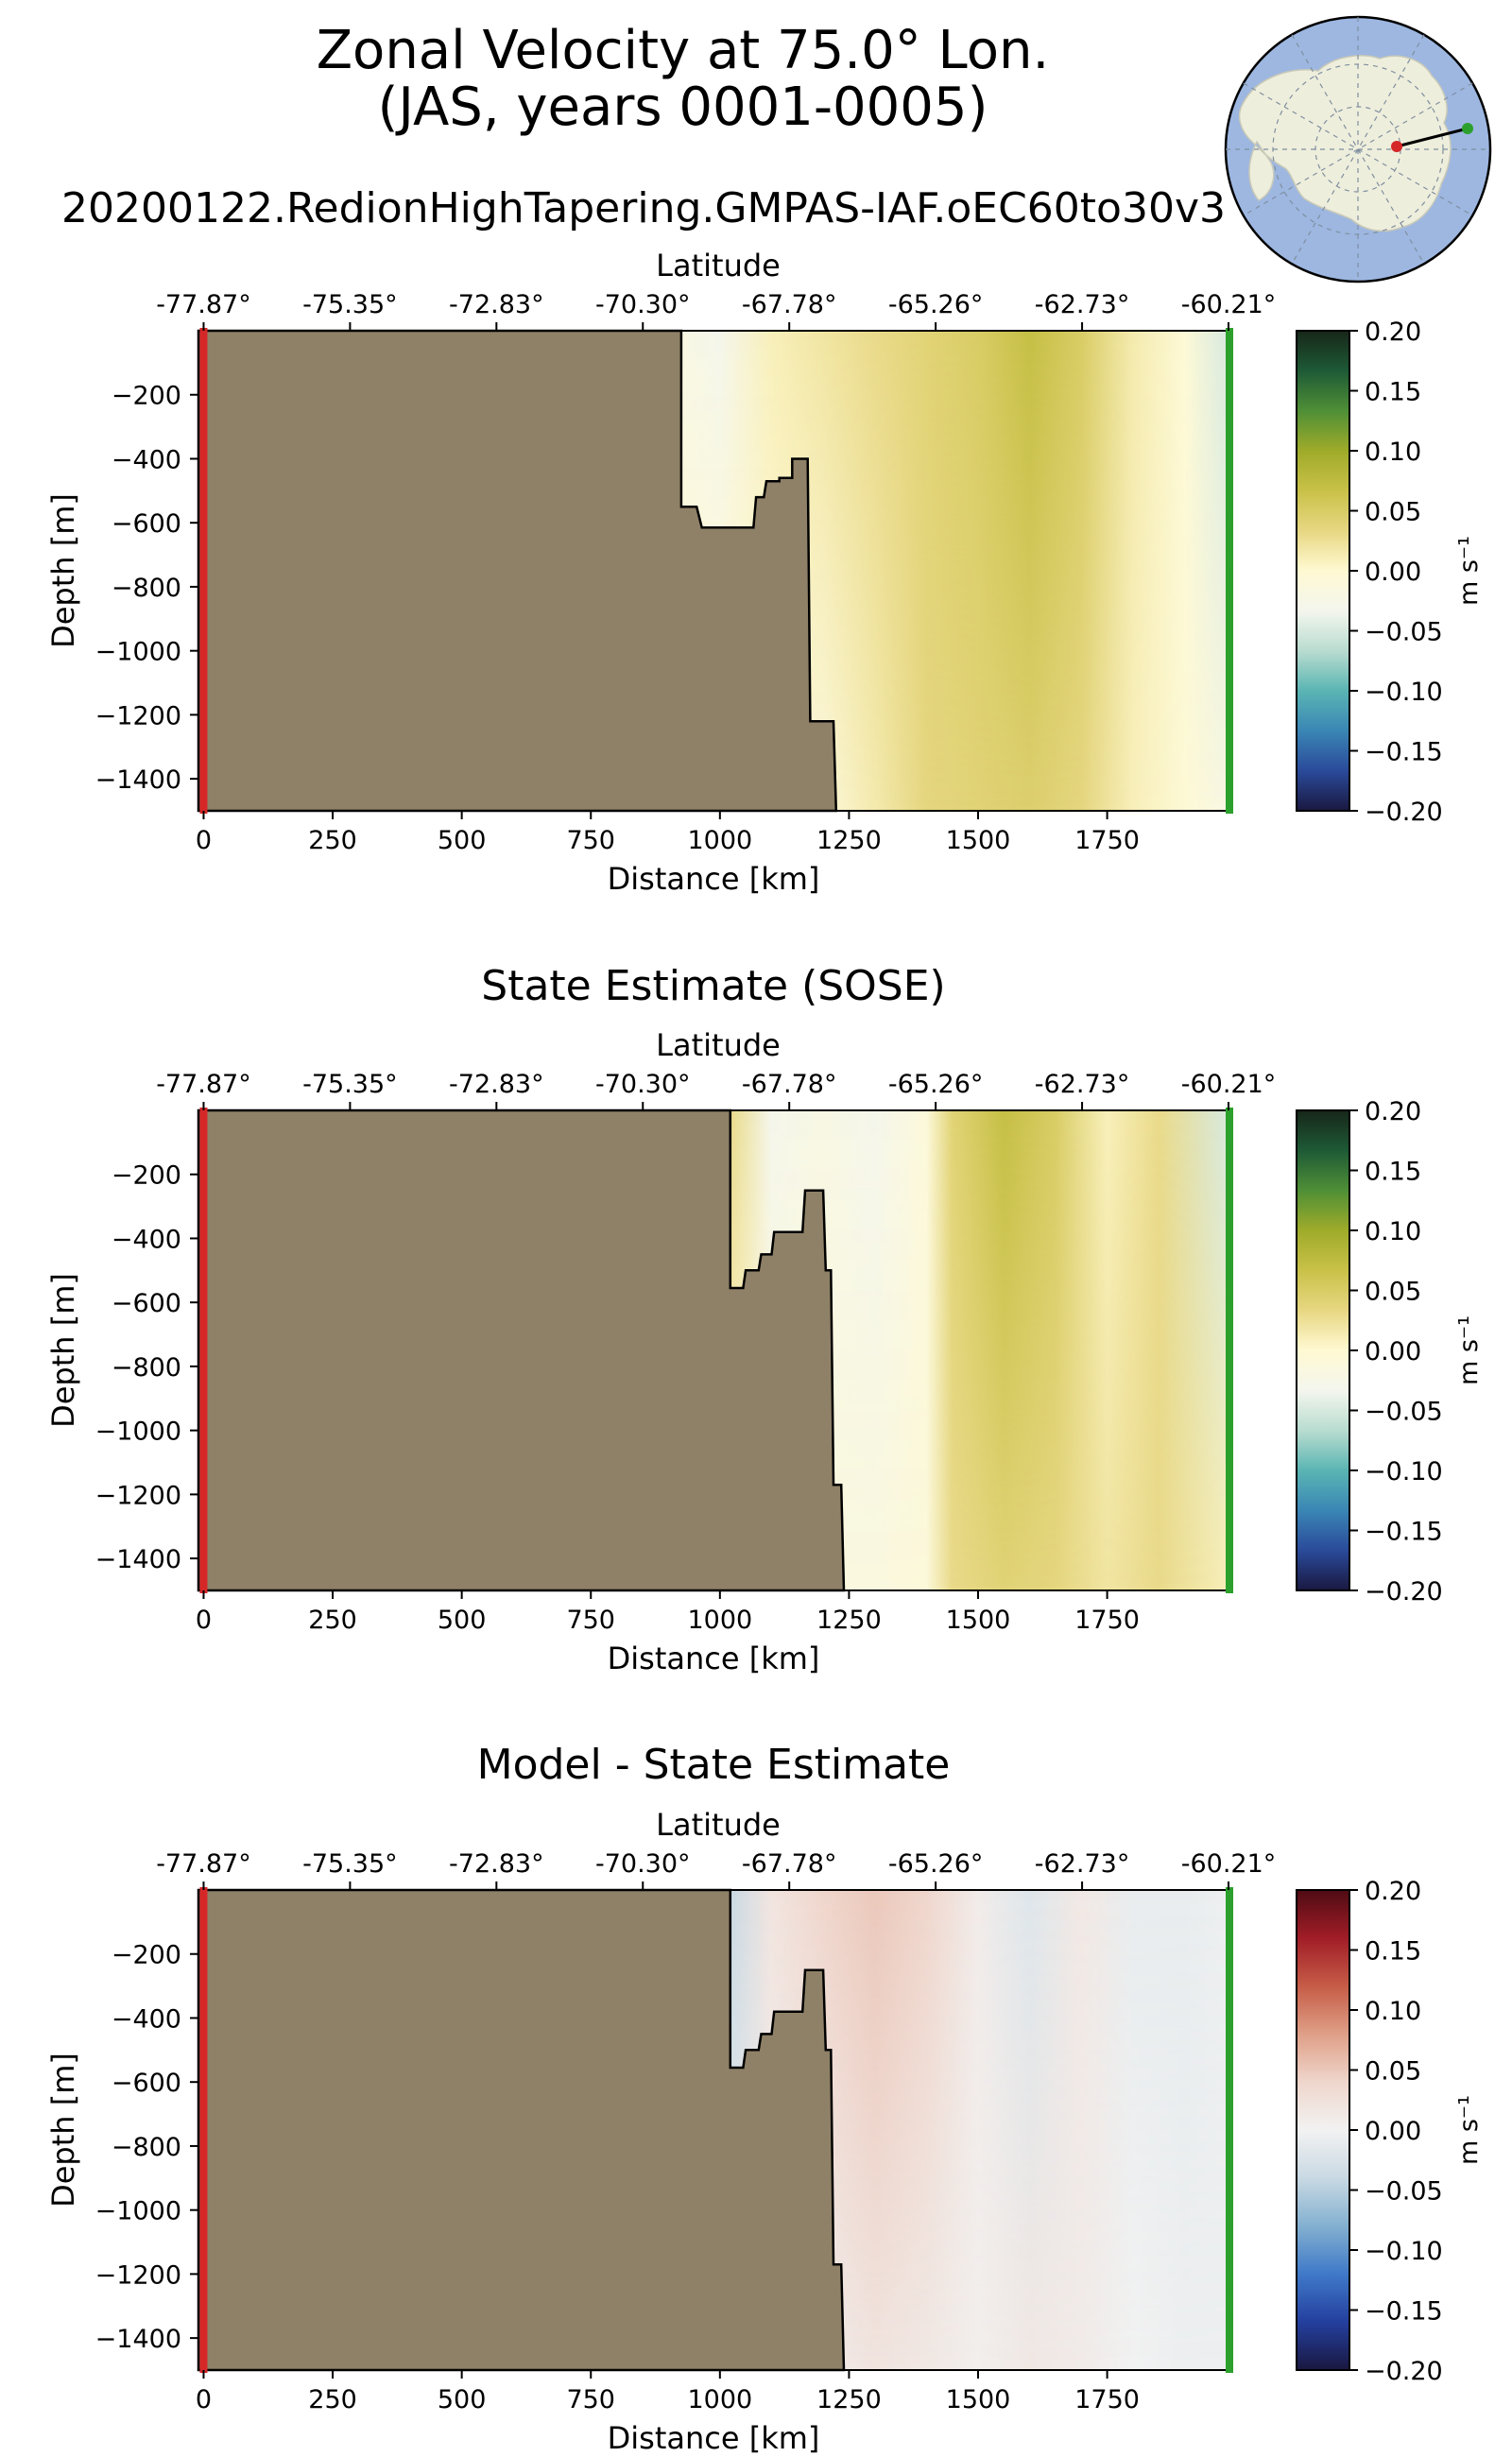 The height and width of the screenshot is (2457, 1512). I want to click on panel-title: Model - State Estimate, so click(714, 1765).